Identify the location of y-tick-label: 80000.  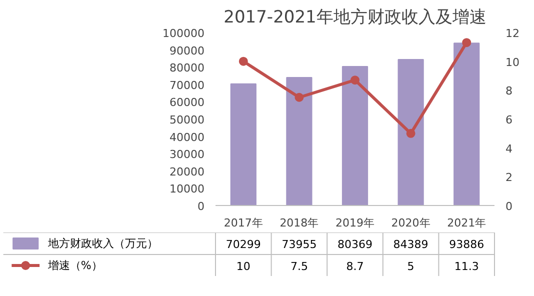
(187, 68).